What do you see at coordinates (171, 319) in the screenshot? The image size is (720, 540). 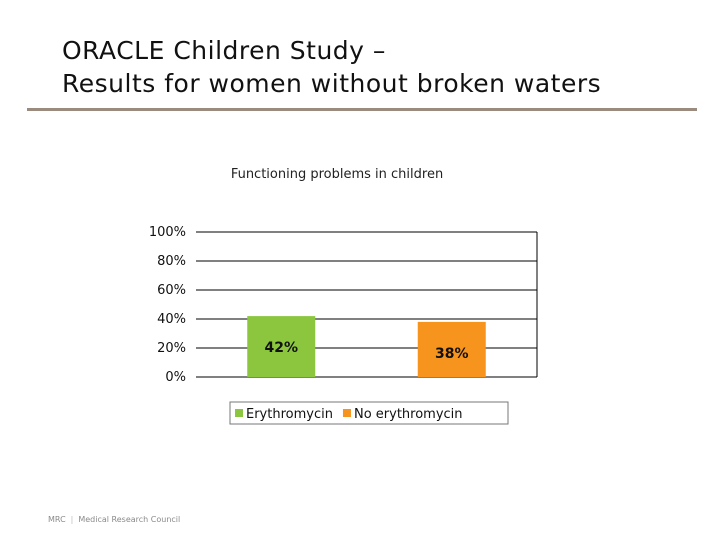 I see `y-tick-label: 40%` at bounding box center [171, 319].